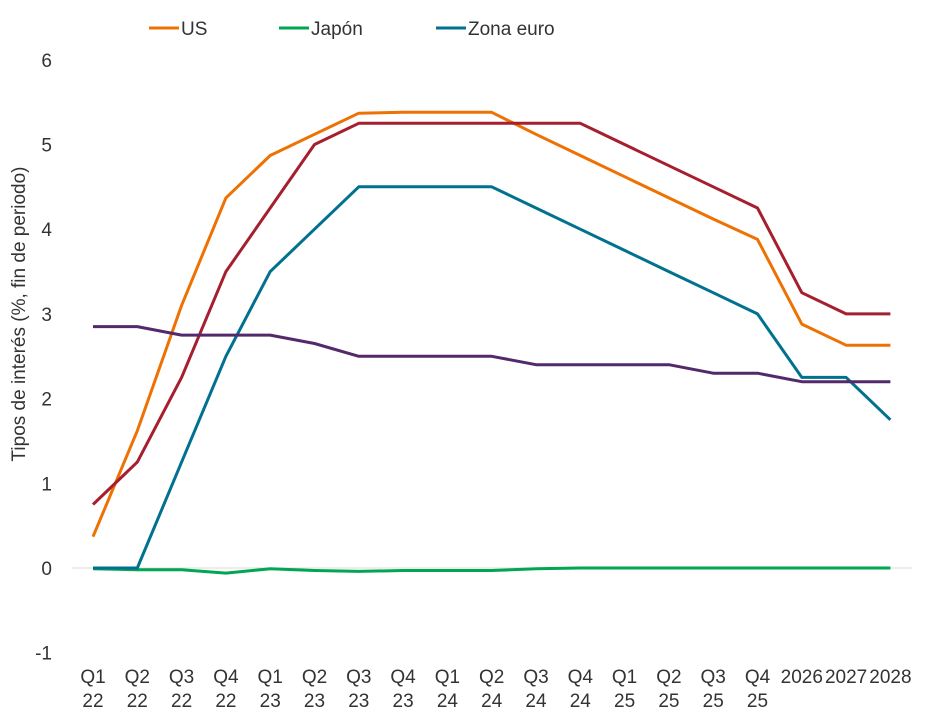  I want to click on y-tick-label: 1, so click(46, 484).